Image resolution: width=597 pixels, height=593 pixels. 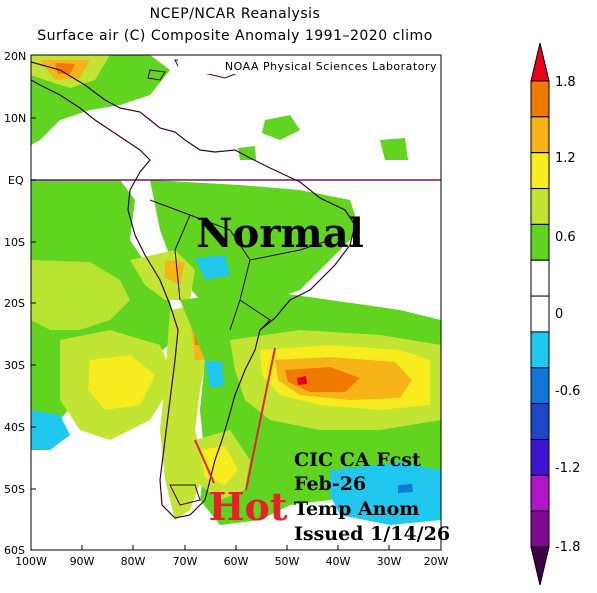 I want to click on lat-label-eq: EQ, so click(x=16, y=180).